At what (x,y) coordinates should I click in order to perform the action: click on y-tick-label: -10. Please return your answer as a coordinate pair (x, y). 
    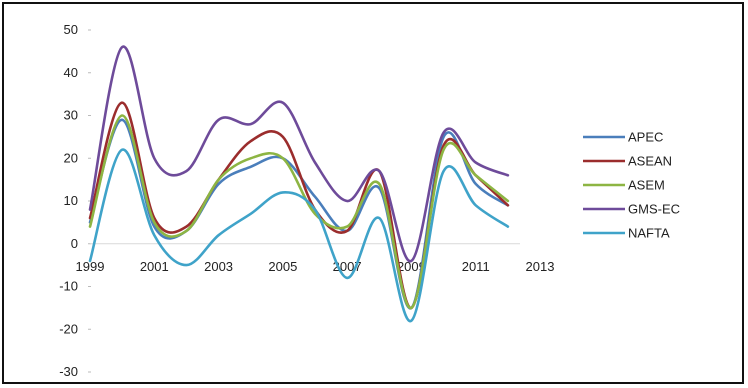
    Looking at the image, I should click on (68, 286).